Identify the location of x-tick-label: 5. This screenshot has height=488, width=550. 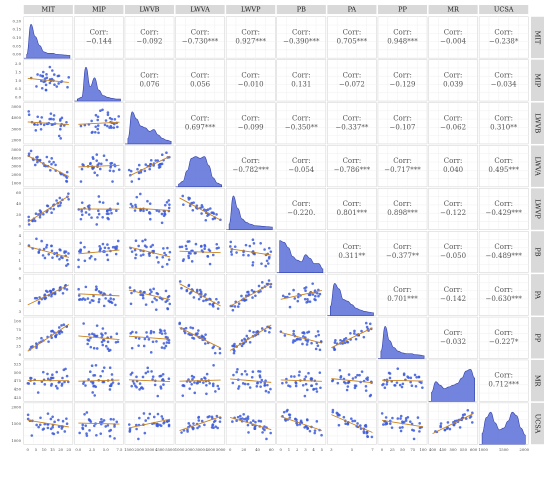
(352, 449).